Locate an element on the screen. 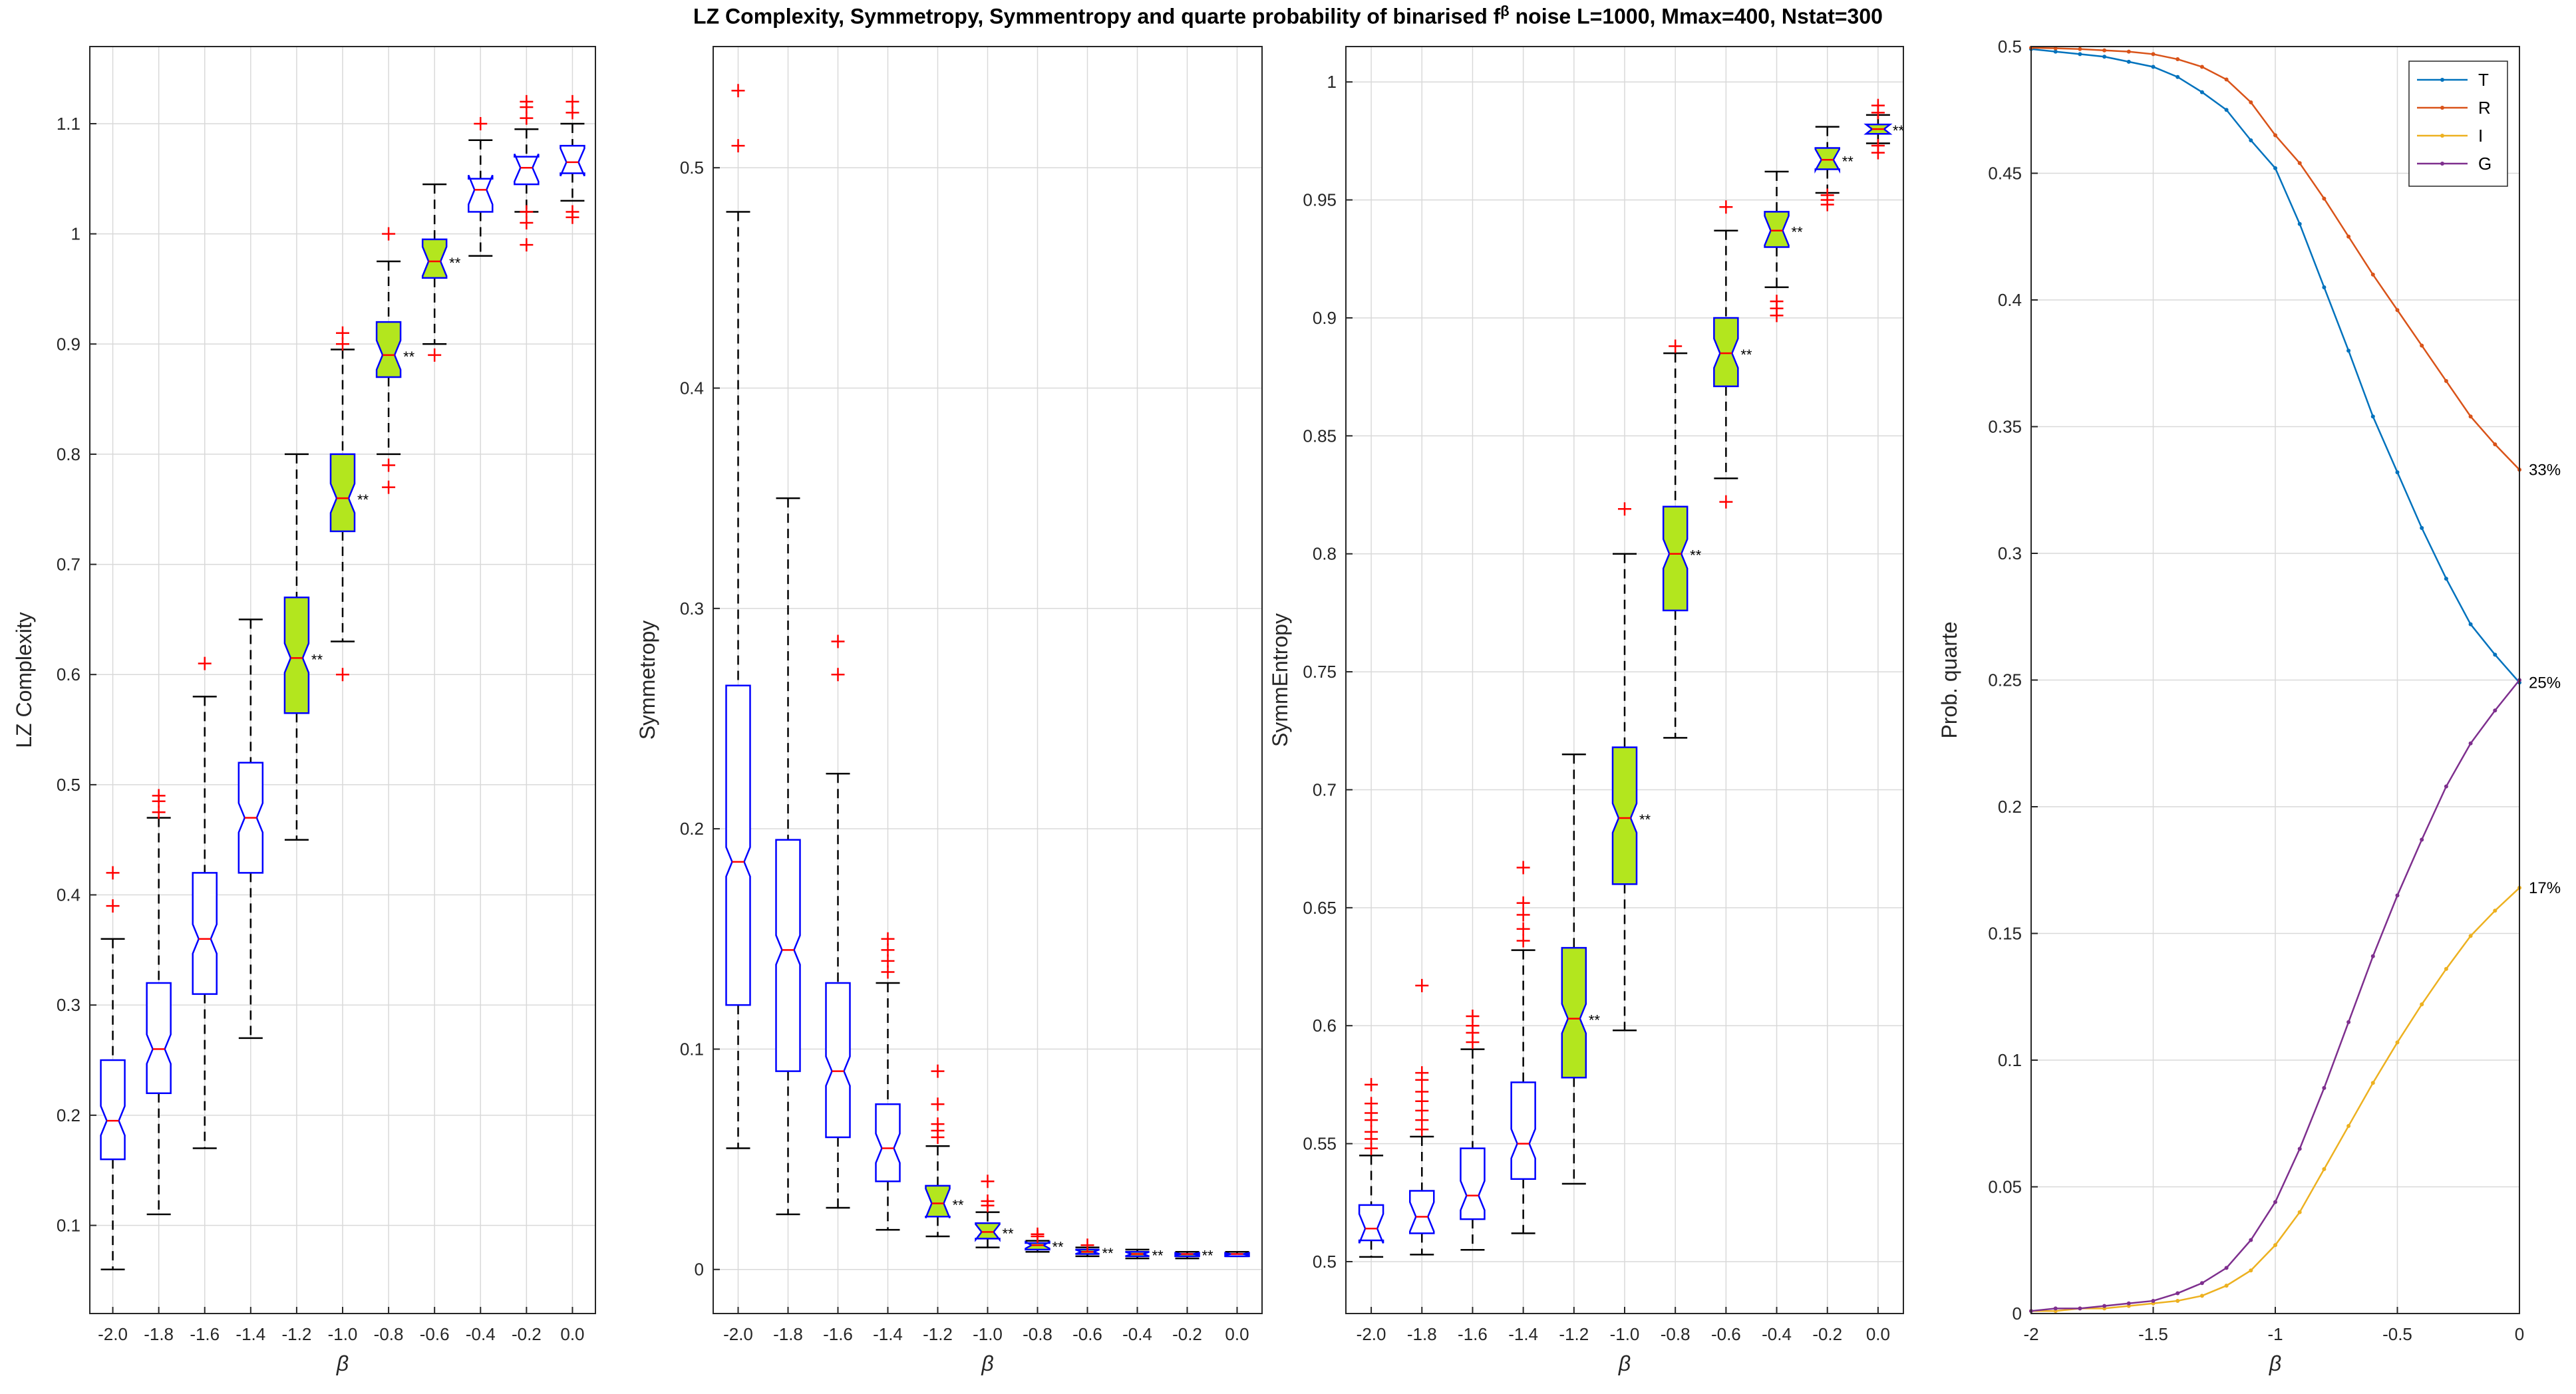 The image size is (2576, 1394). x-tick-label: -1.8 is located at coordinates (159, 1334).